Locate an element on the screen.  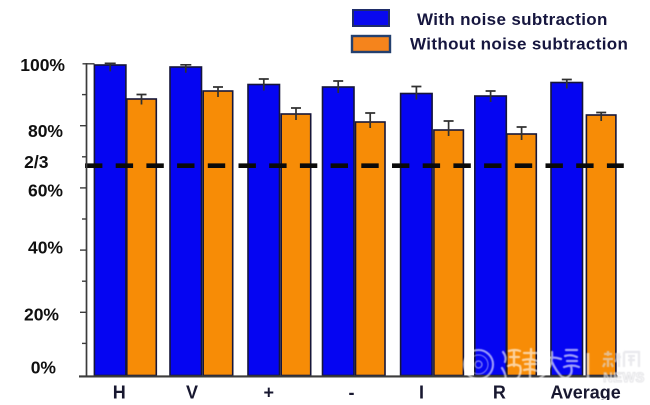
svg-text: 0% is located at coordinates (44, 368).